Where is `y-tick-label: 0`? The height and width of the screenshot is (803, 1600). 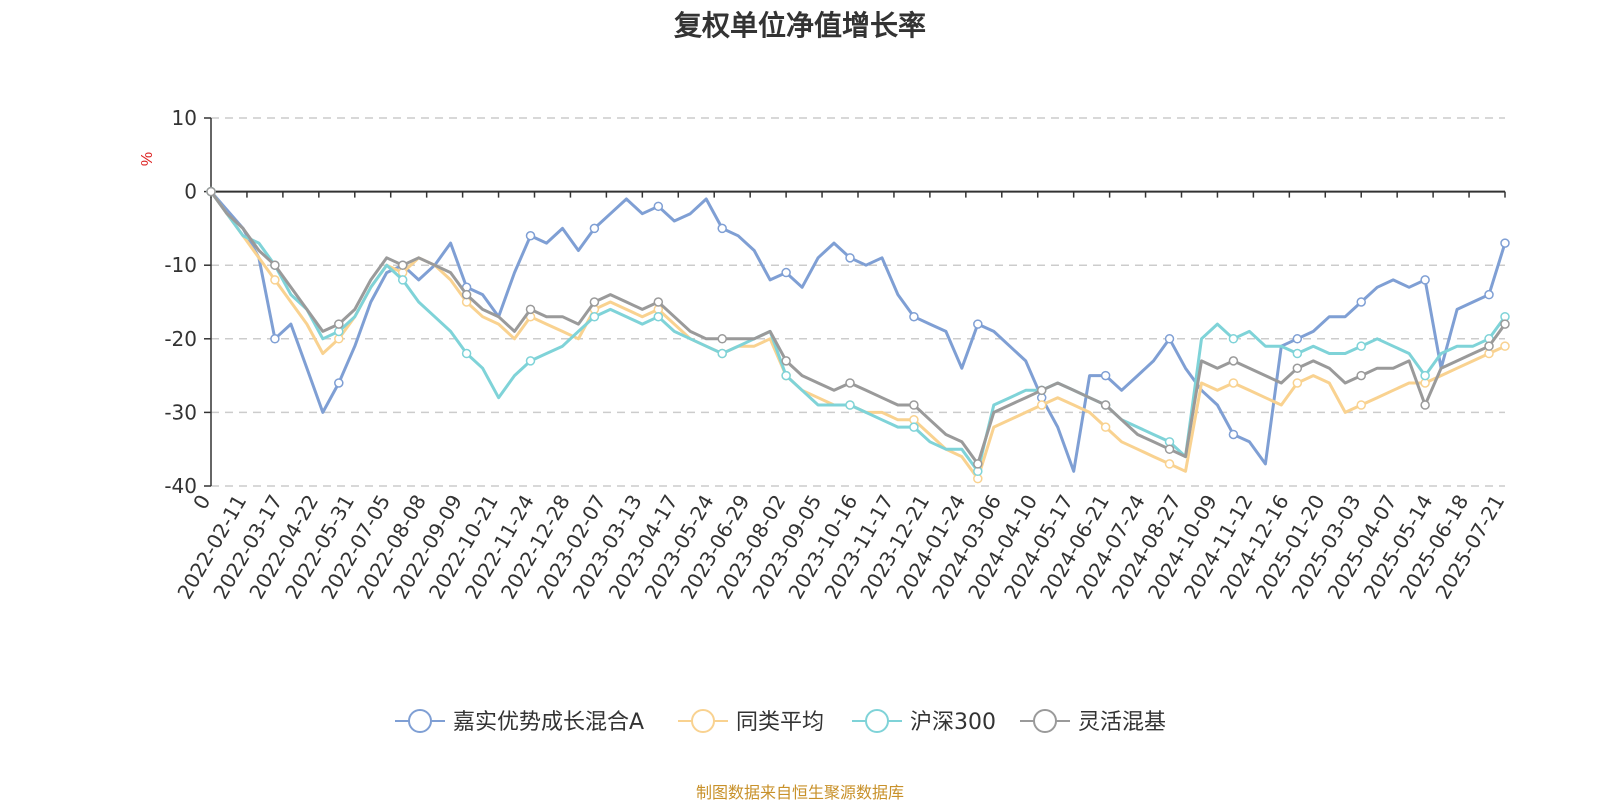 y-tick-label: 0 is located at coordinates (190, 192).